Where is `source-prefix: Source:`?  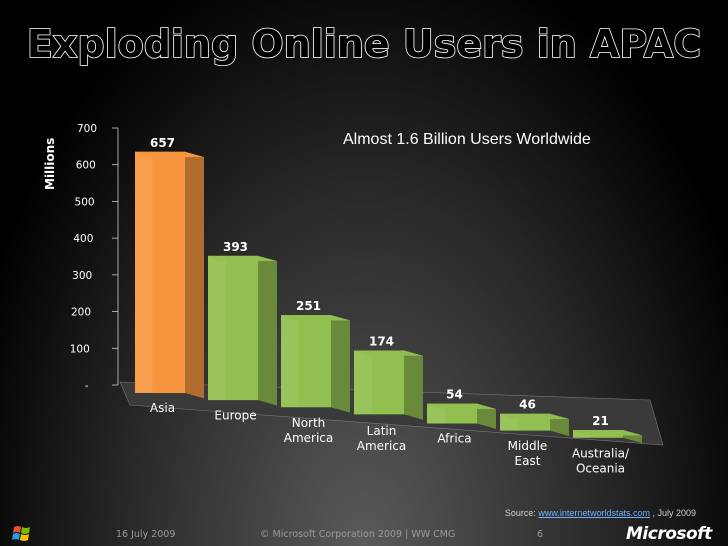 source-prefix: Source: is located at coordinates (521, 513).